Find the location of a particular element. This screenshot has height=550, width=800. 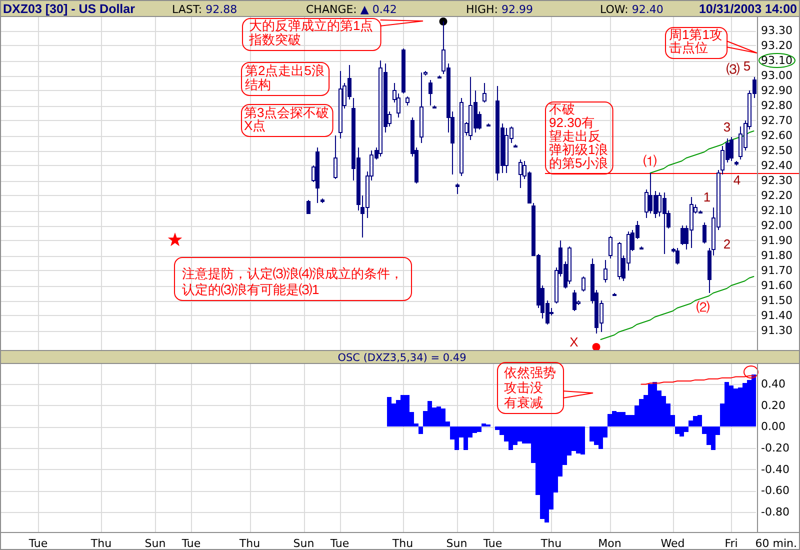

y-tick-label: 91.40 is located at coordinates (776, 315).